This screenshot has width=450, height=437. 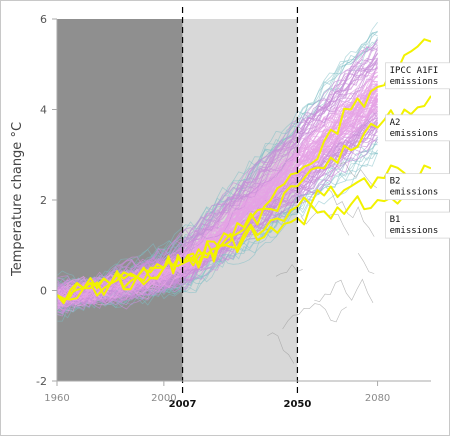 What do you see at coordinates (298, 404) in the screenshot?
I see `period-marker-label: 2050` at bounding box center [298, 404].